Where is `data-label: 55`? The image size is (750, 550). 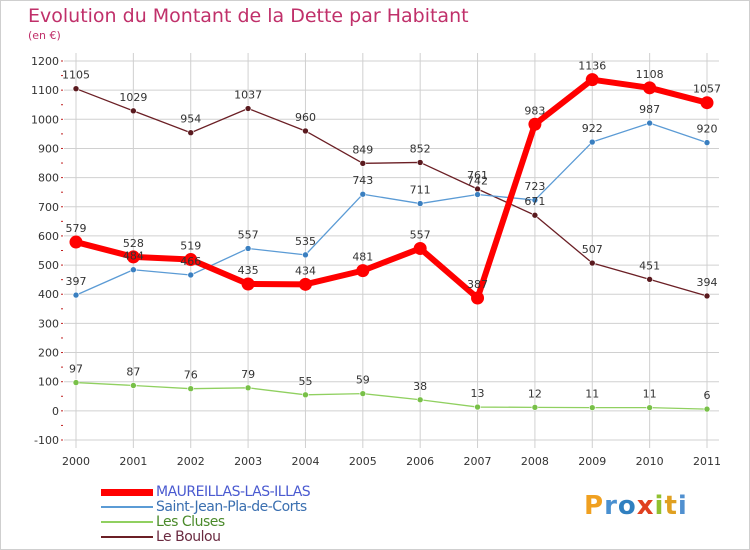 data-label: 55 is located at coordinates (305, 381).